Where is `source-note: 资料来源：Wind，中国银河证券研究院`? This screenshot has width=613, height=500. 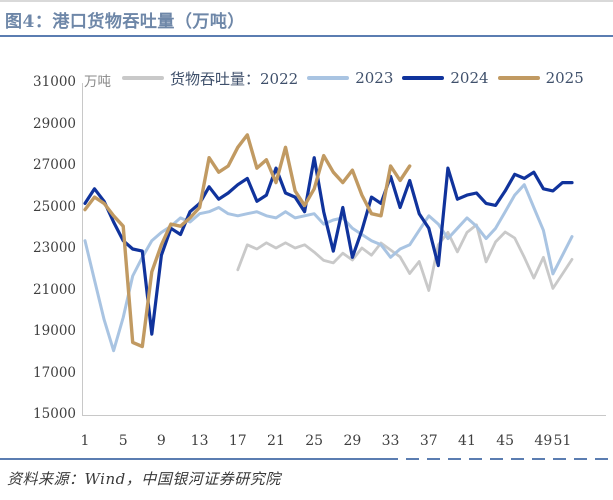
source-note: 资料来源：Wind，中国银河证券研究院 is located at coordinates (144, 479).